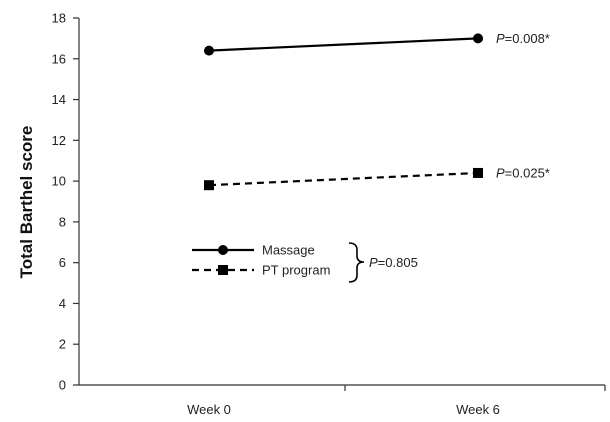 This screenshot has width=610, height=422. Describe the element at coordinates (59, 140) in the screenshot. I see `y-tick-label: 12` at that location.